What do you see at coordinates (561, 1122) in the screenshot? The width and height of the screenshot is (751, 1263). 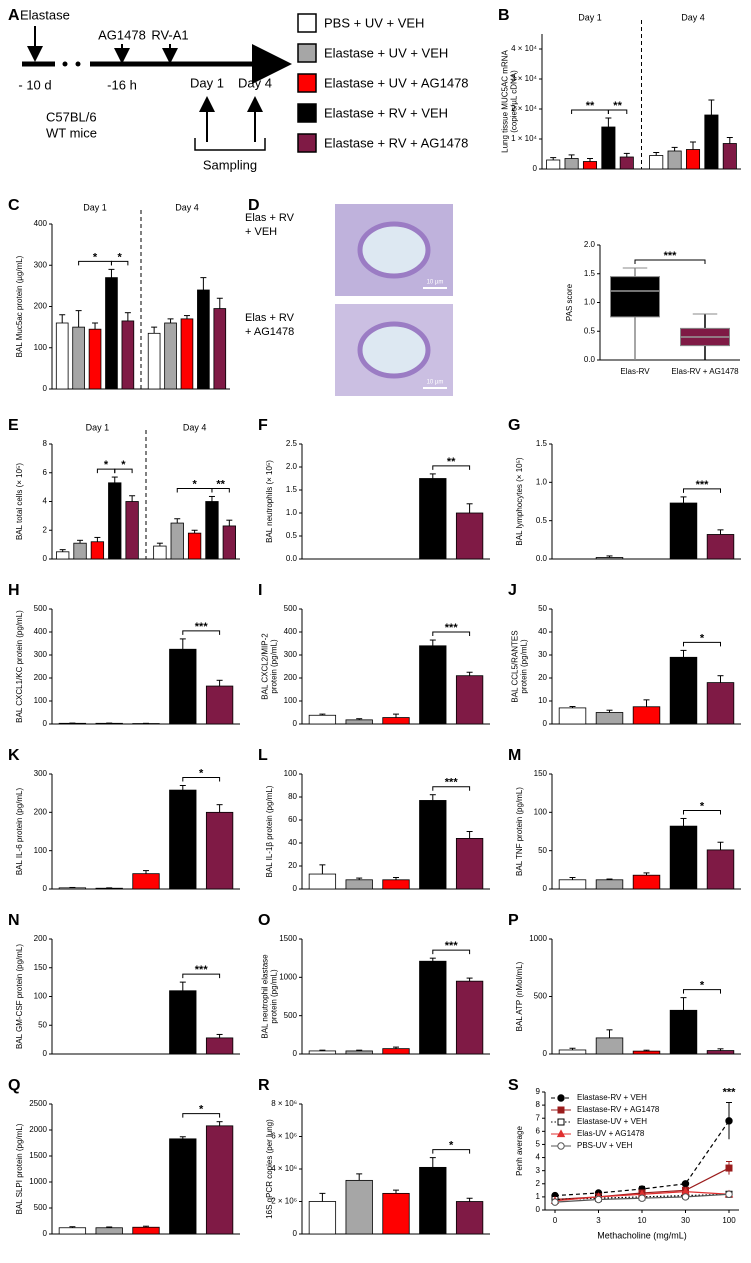 I see `legend-marker` at bounding box center [561, 1122].